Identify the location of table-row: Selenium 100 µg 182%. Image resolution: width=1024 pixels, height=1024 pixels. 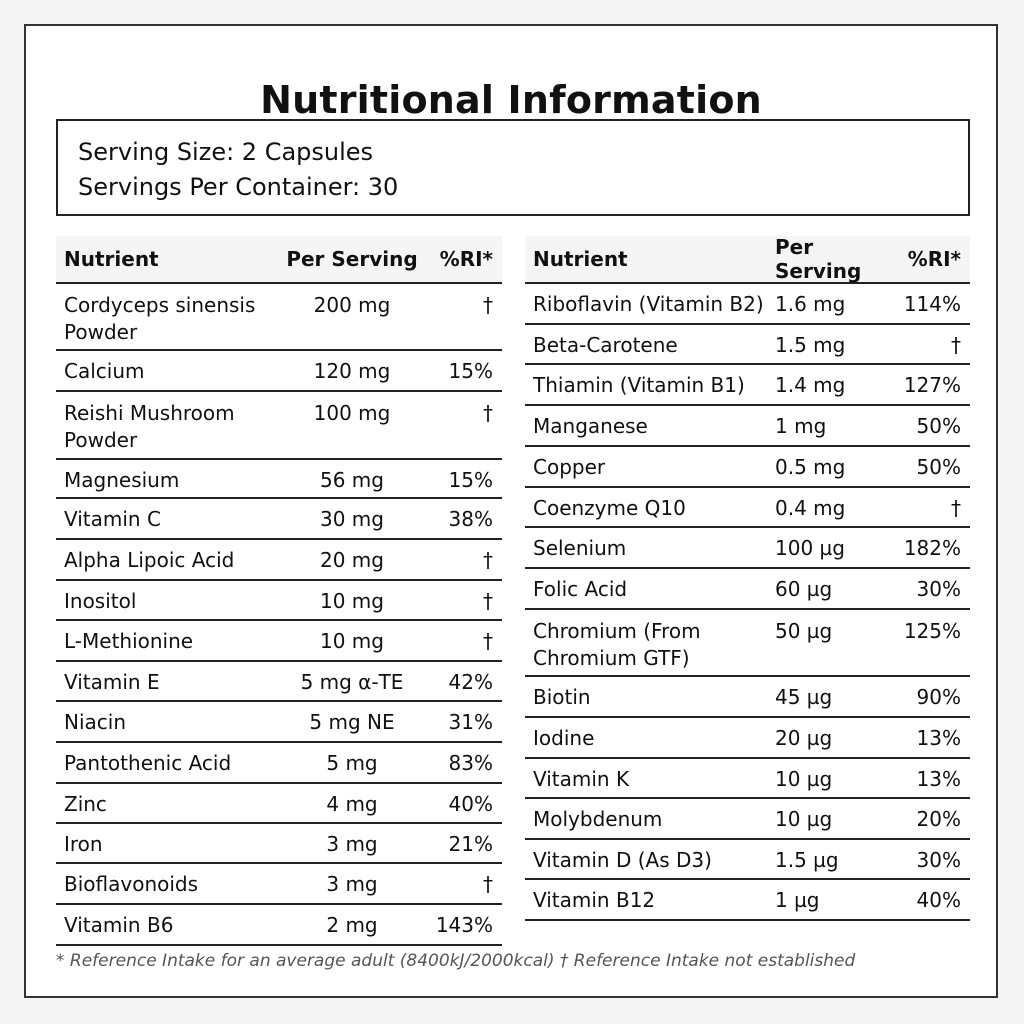
(747, 548).